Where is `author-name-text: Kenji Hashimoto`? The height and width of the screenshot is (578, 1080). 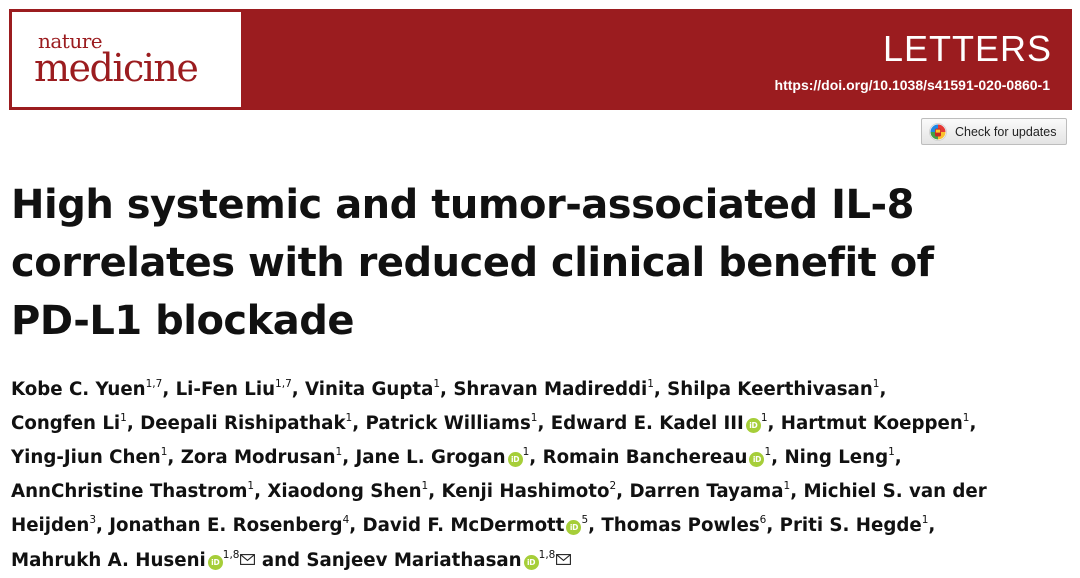 author-name-text: Kenji Hashimoto is located at coordinates (525, 491).